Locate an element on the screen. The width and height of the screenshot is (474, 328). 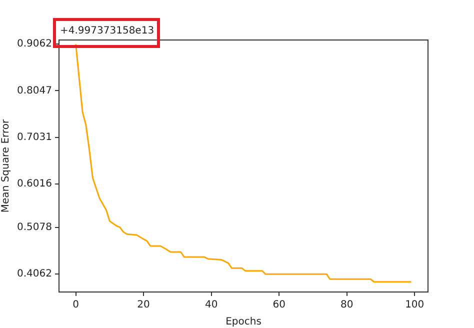
text: +4.997373158e13 is located at coordinates (107, 31).